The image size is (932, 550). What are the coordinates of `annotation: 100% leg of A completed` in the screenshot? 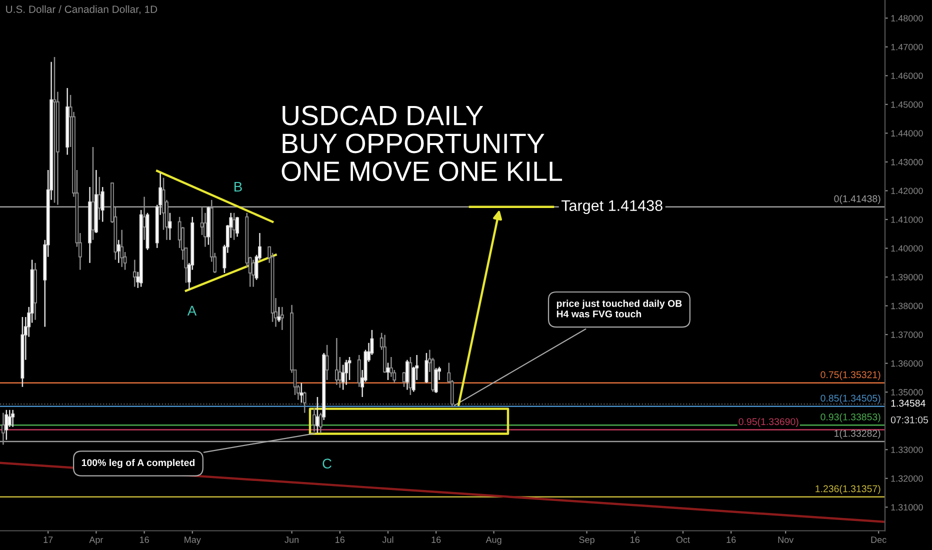 It's located at (138, 463).